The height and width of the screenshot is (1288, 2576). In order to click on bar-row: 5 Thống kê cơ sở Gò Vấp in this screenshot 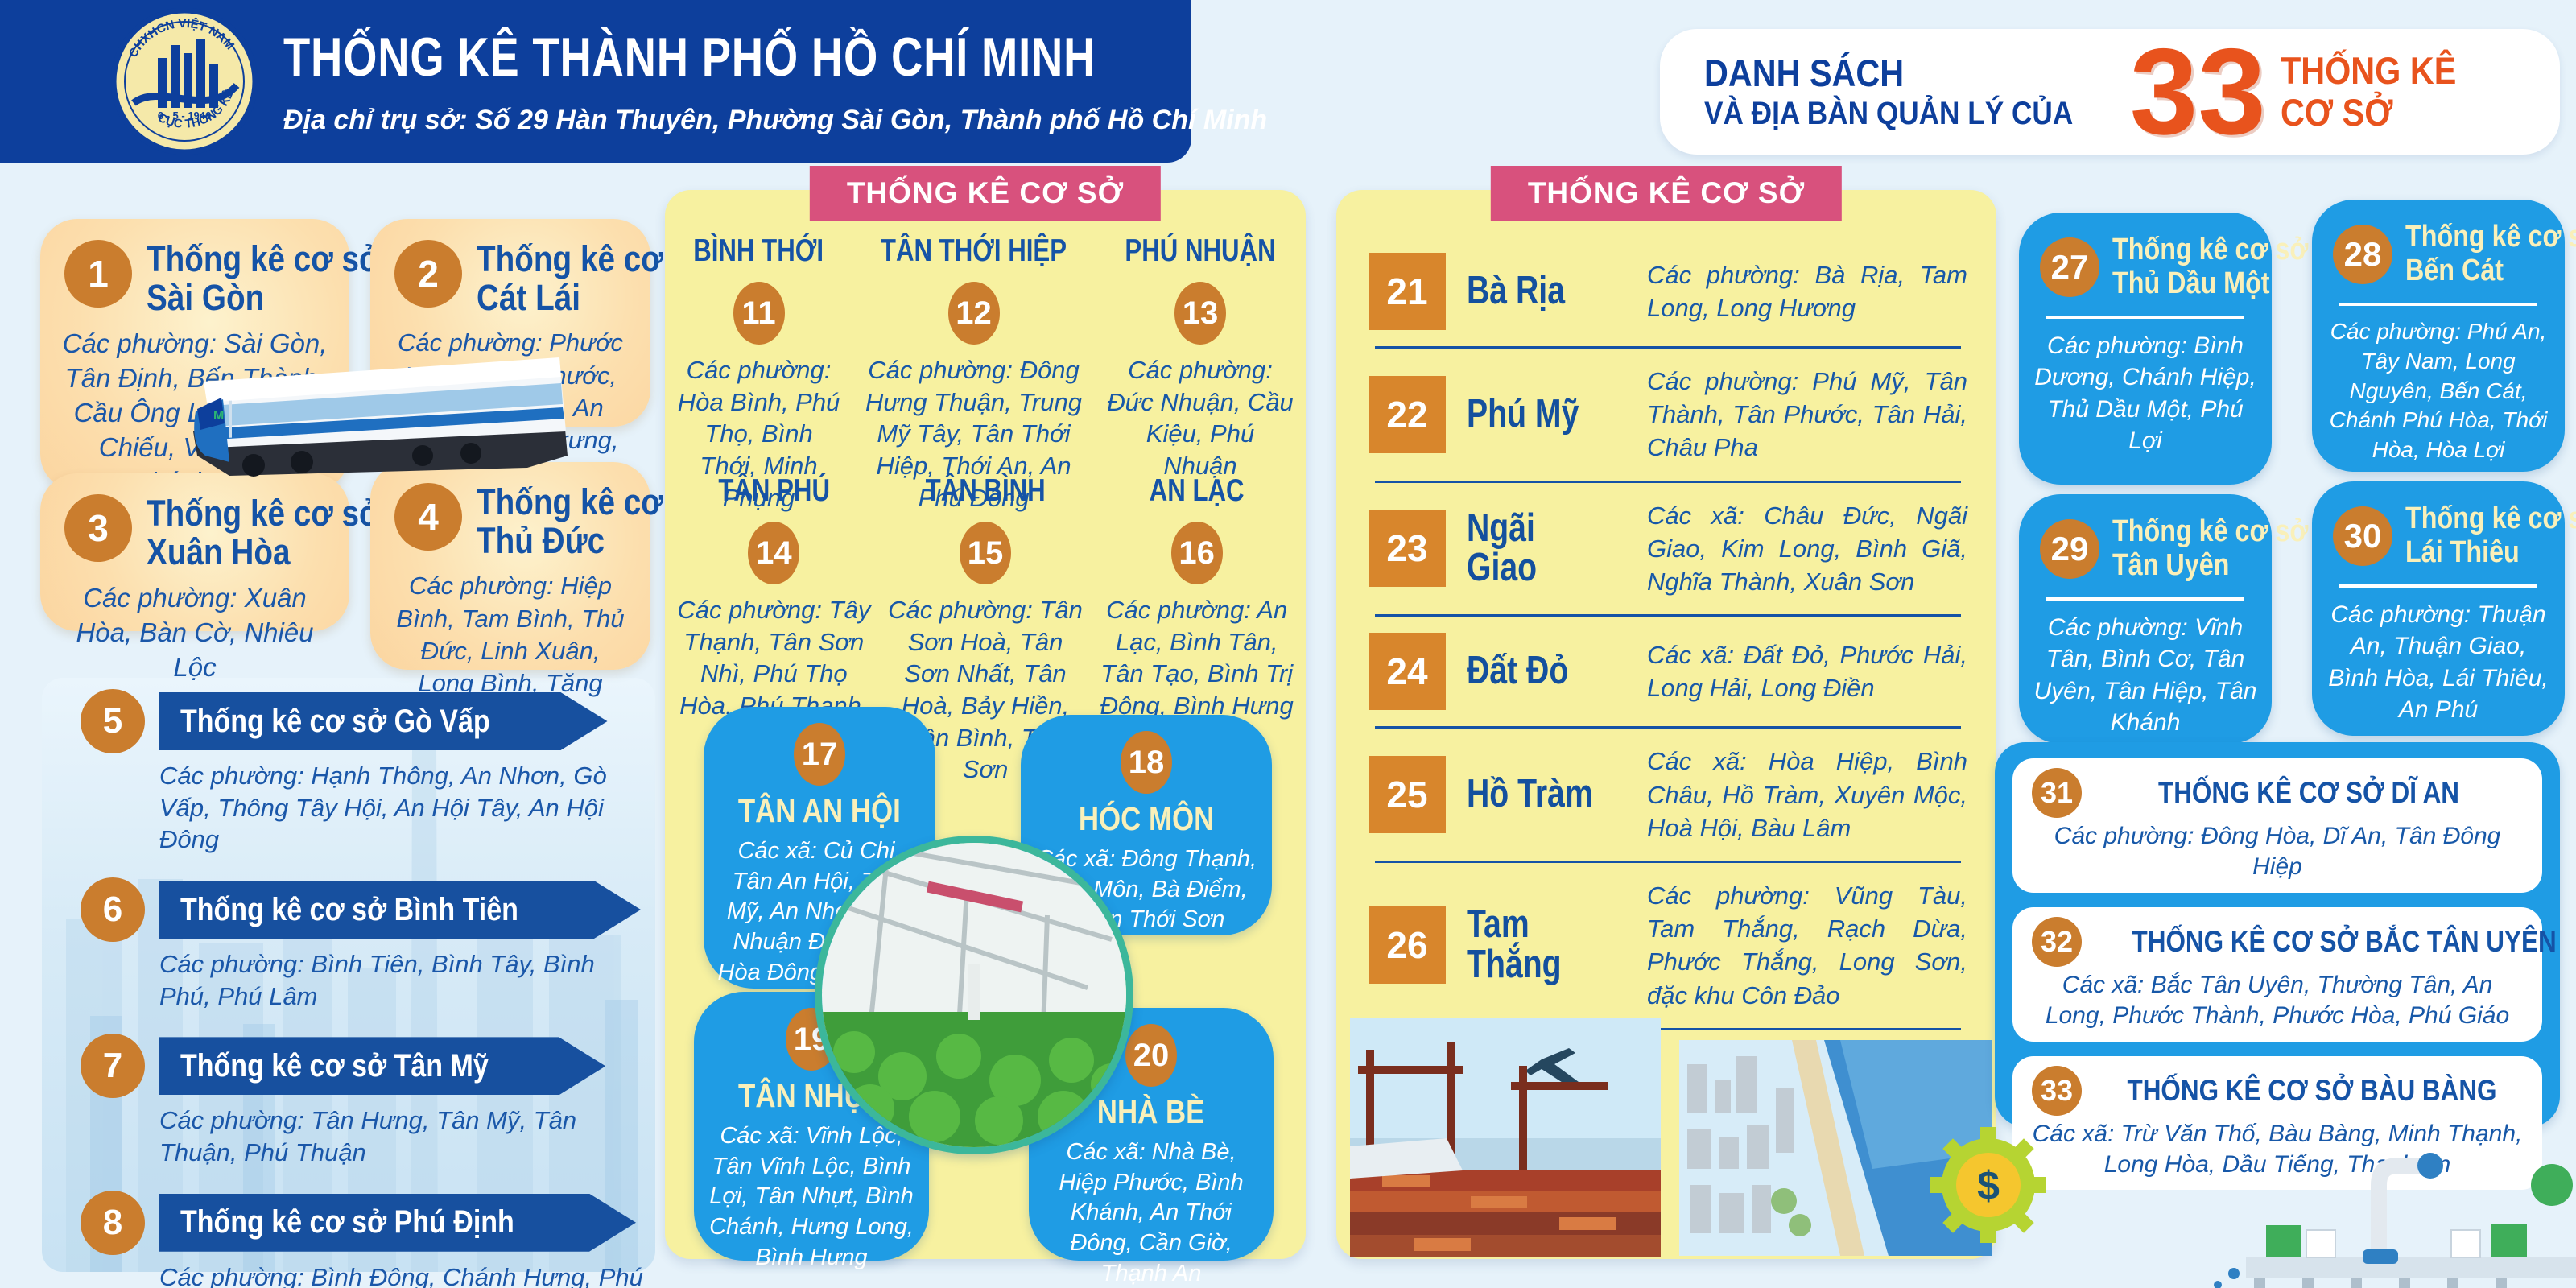, I will do `click(378, 721)`.